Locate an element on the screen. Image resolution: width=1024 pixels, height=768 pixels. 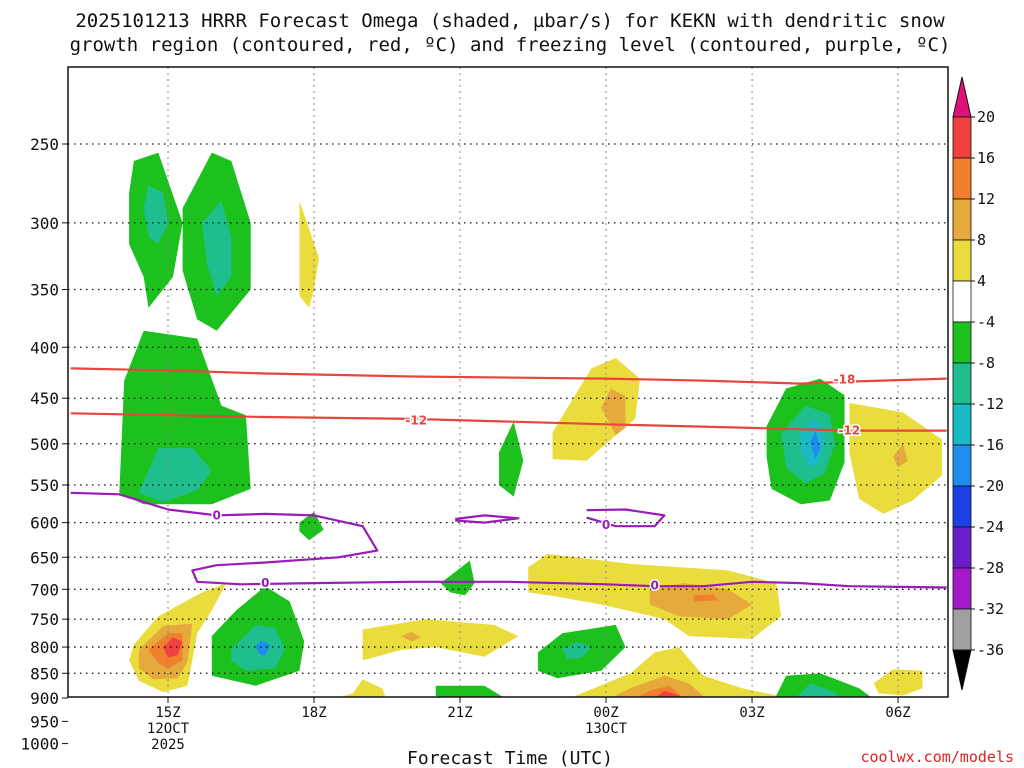
x-tick-label: 03Z is located at coordinates (751, 713).